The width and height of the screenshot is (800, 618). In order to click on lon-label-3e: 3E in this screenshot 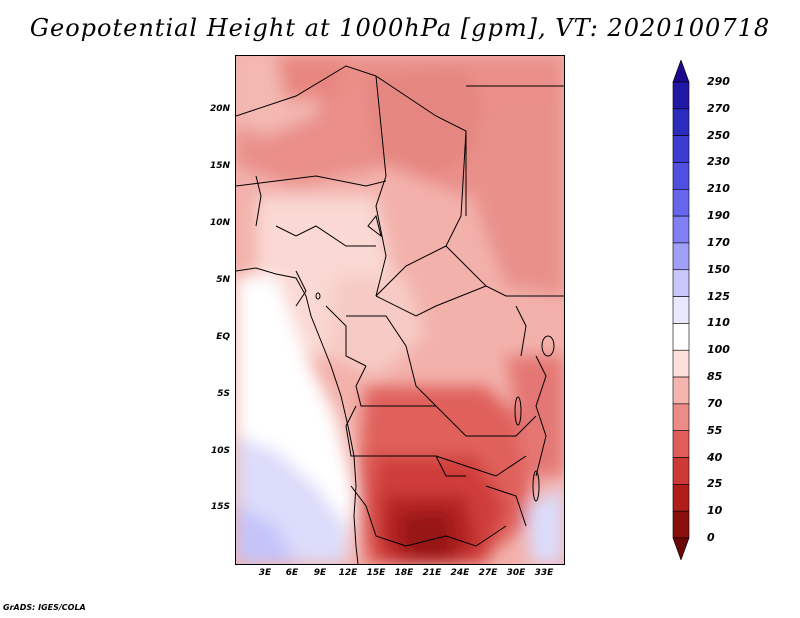, I will do `click(265, 573)`.